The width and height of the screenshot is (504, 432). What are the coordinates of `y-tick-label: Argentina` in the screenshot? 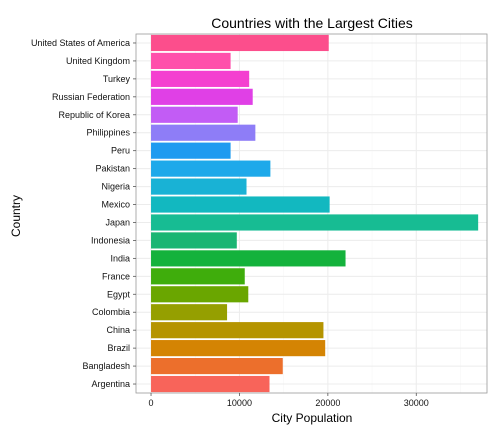 It's located at (110, 384).